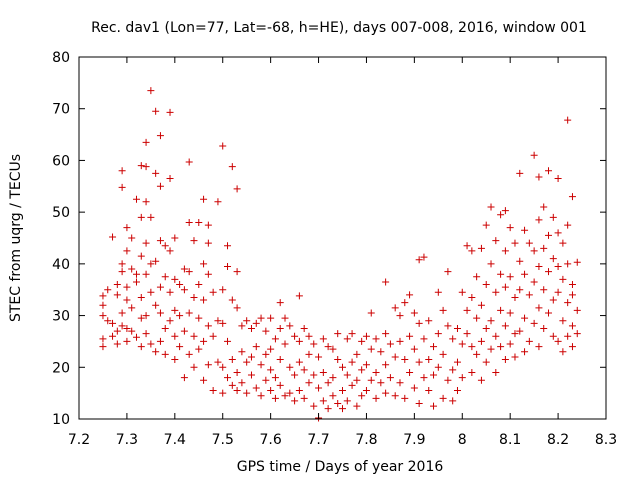 This screenshot has width=640, height=480. What do you see at coordinates (16, 238) in the screenshot?
I see `y-axis-label: STEC from uqrg / TECUs` at bounding box center [16, 238].